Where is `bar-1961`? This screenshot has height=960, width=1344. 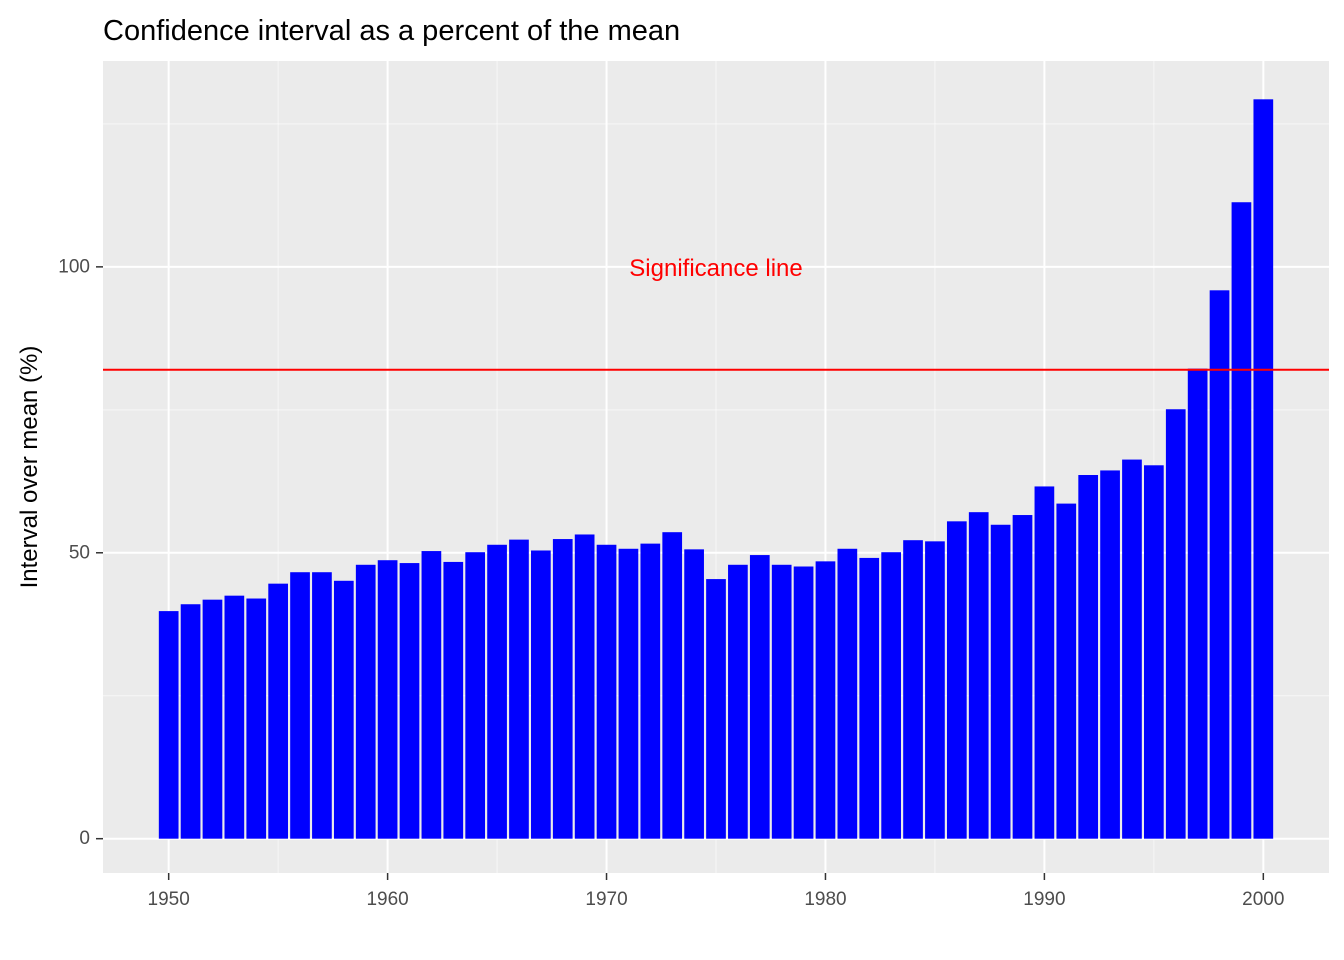 bar-1961 is located at coordinates (409, 701).